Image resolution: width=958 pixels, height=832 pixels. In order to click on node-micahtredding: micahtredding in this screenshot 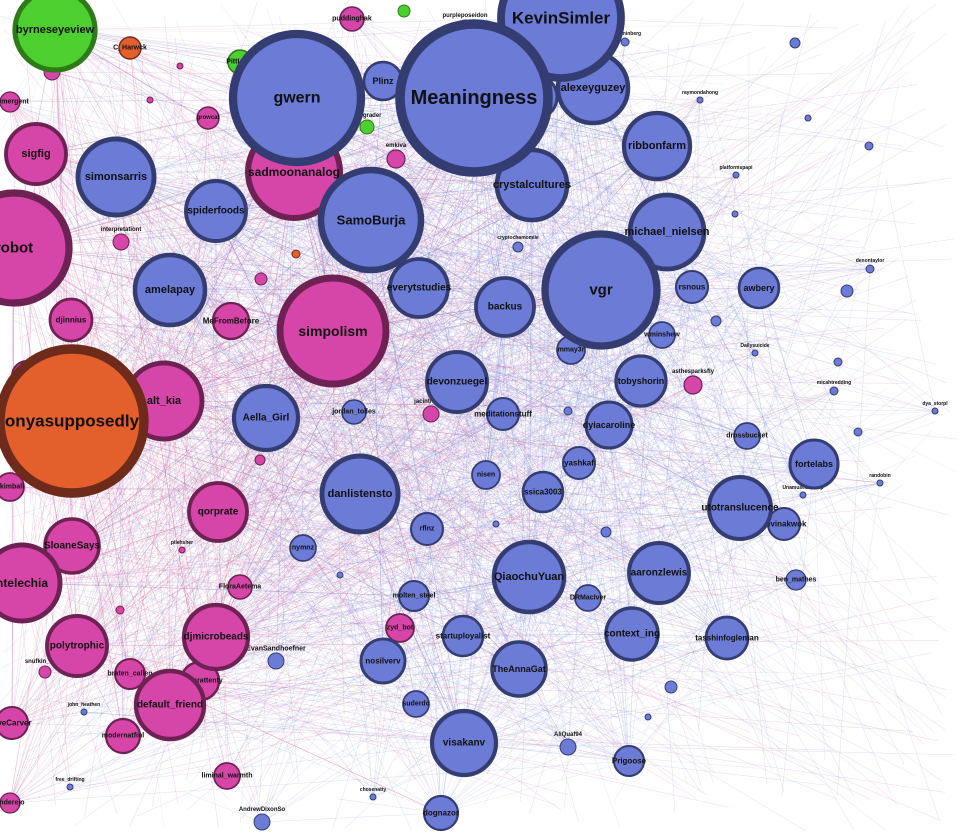, I will do `click(834, 388)`.